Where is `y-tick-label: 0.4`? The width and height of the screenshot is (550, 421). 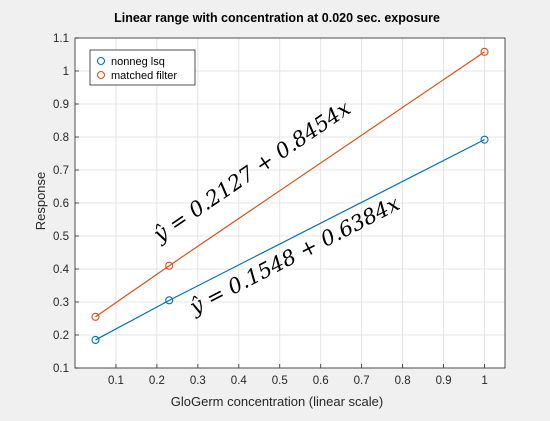 y-tick-label: 0.4 is located at coordinates (61, 270).